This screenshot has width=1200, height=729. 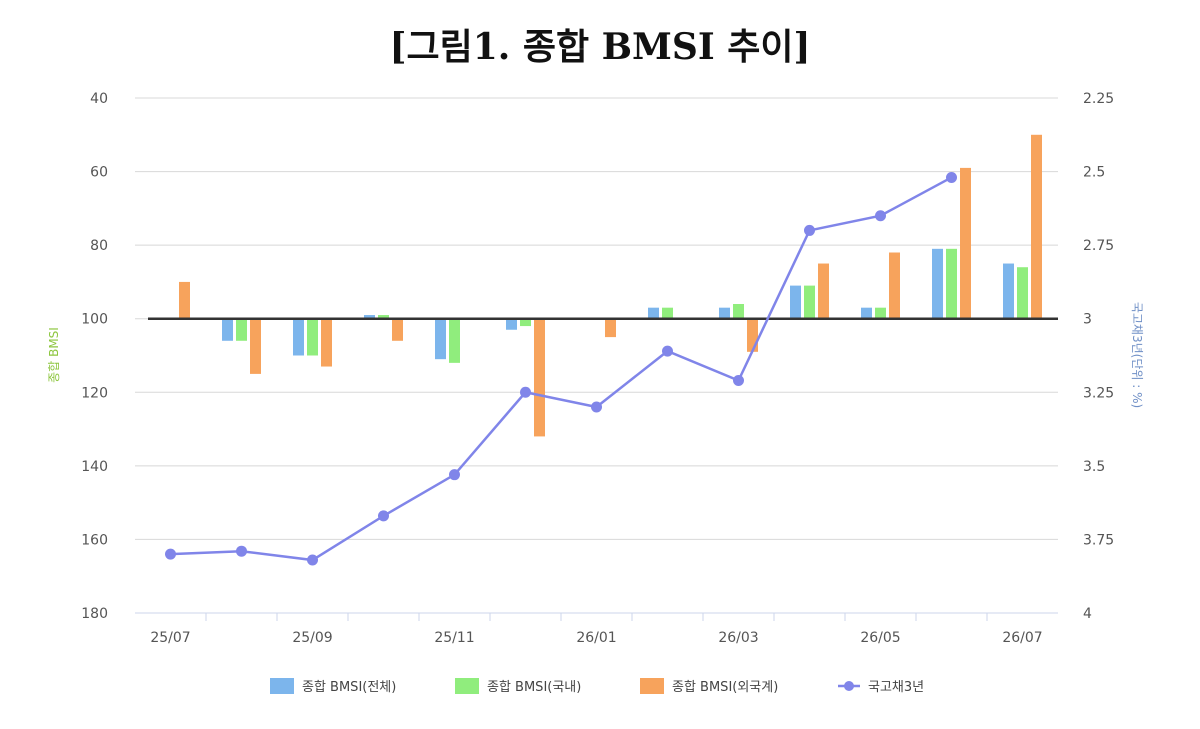 What do you see at coordinates (1094, 173) in the screenshot?
I see `y2-tick-label: 2.5` at bounding box center [1094, 173].